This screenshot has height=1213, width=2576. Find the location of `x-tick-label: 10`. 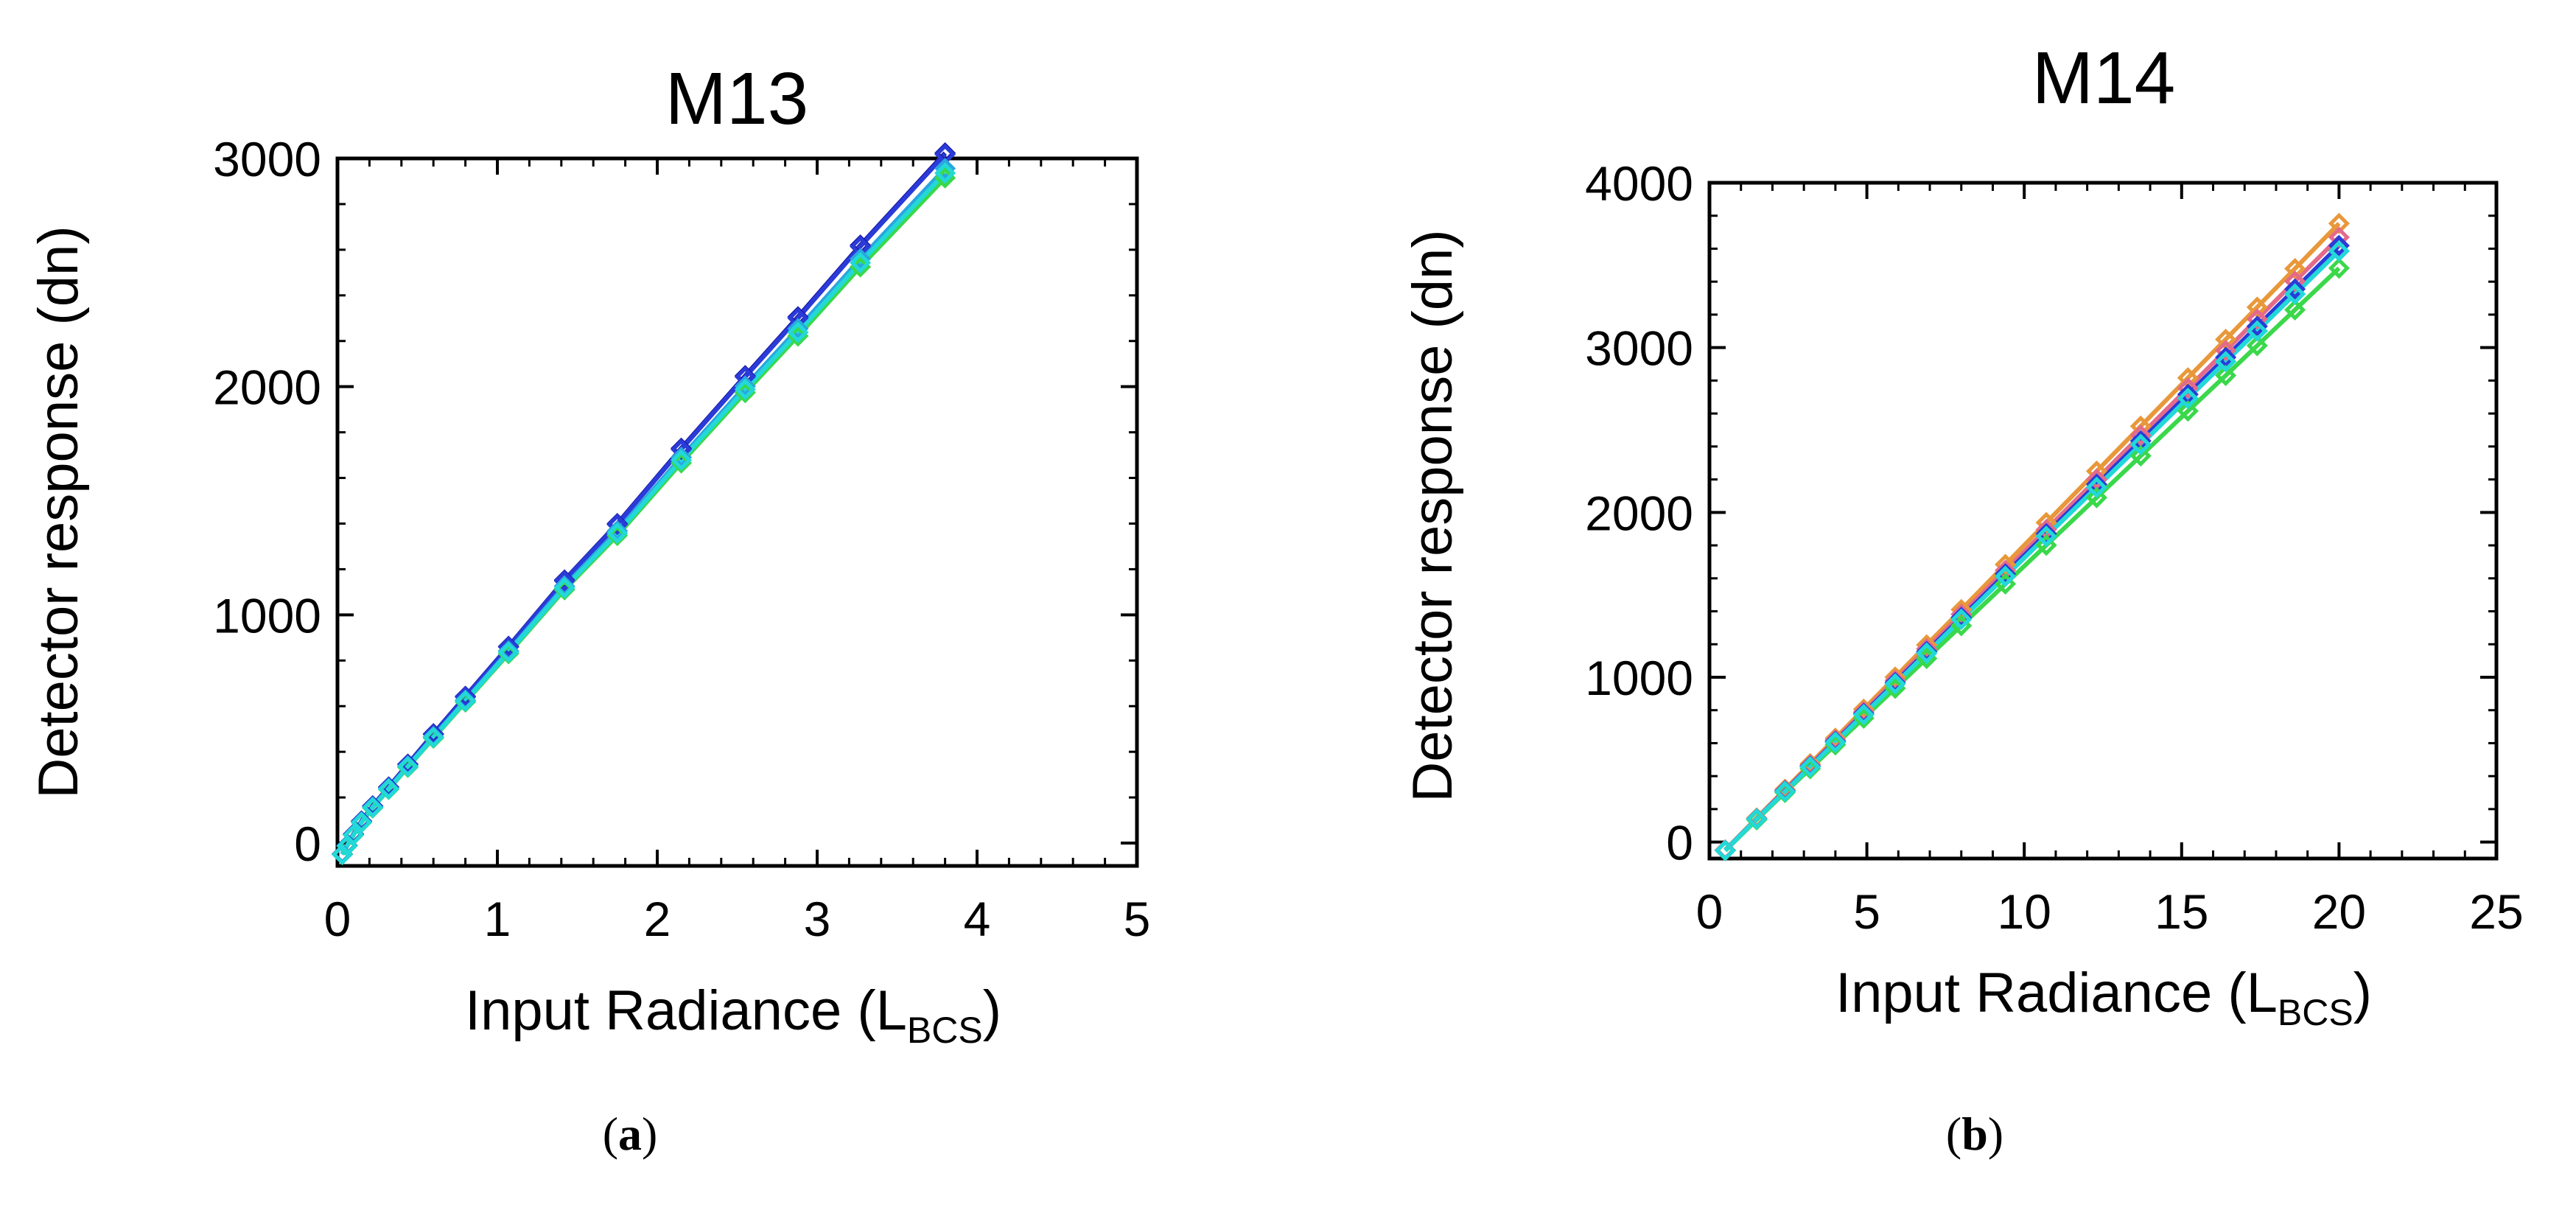

x-tick-label: 10 is located at coordinates (2024, 911).